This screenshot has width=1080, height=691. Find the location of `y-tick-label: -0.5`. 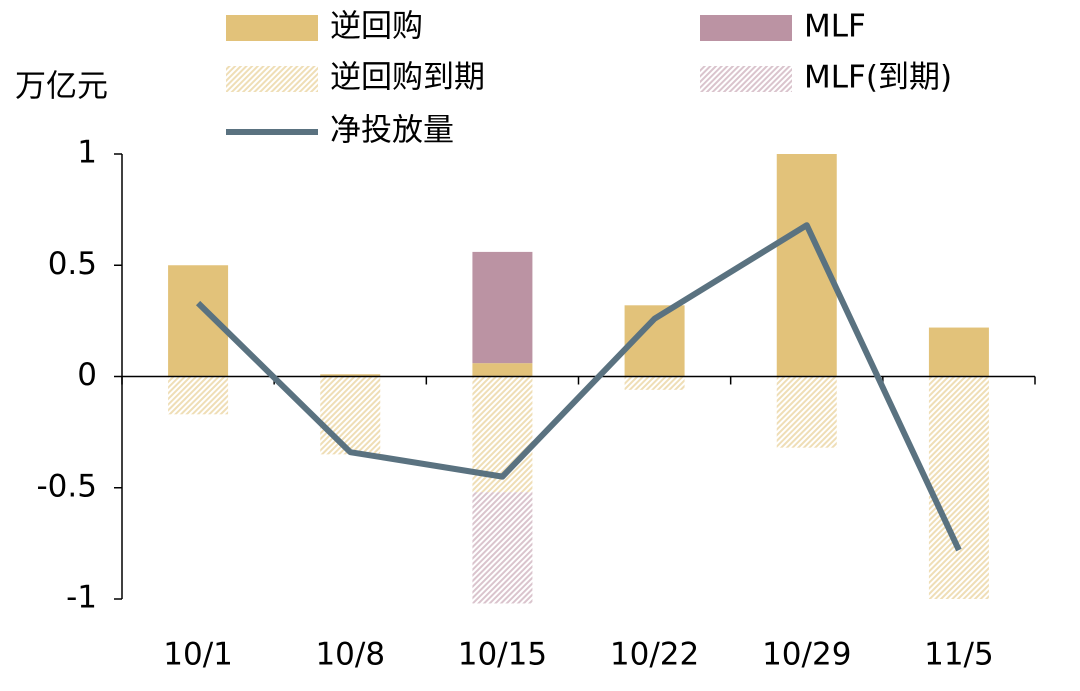

y-tick-label: -0.5 is located at coordinates (67, 486).